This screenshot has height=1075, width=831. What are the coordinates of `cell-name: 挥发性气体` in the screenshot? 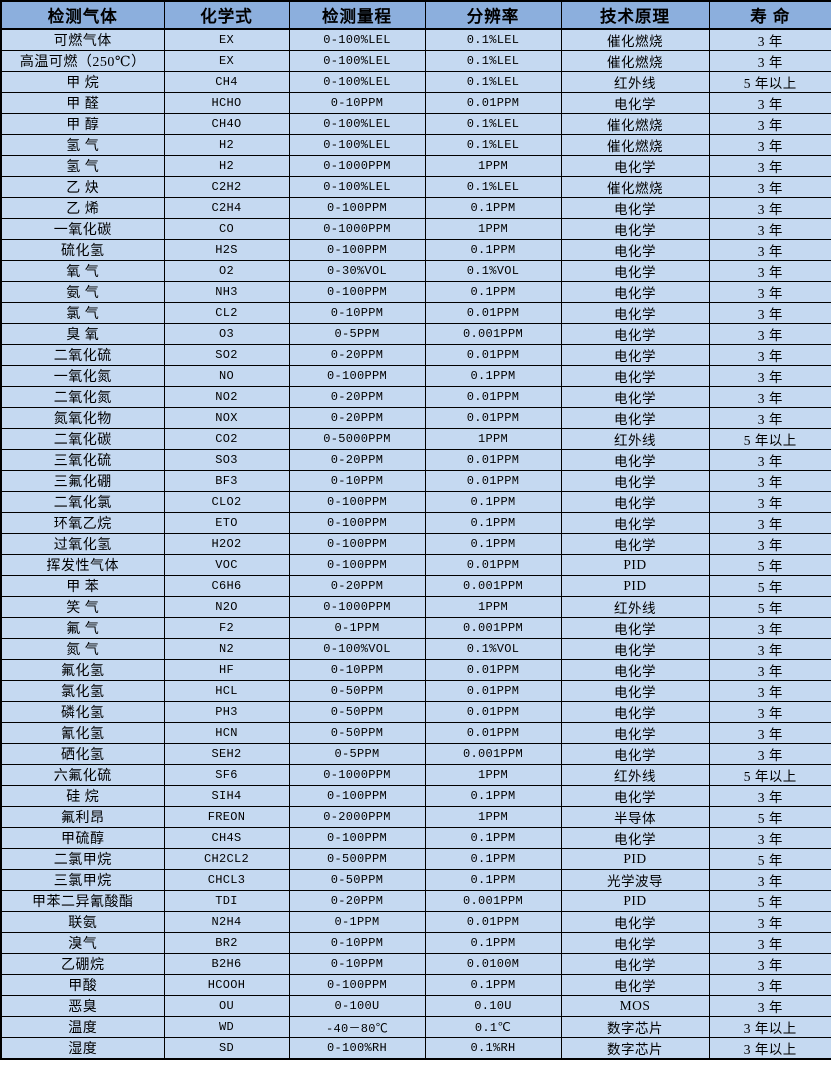 It's located at (82, 565).